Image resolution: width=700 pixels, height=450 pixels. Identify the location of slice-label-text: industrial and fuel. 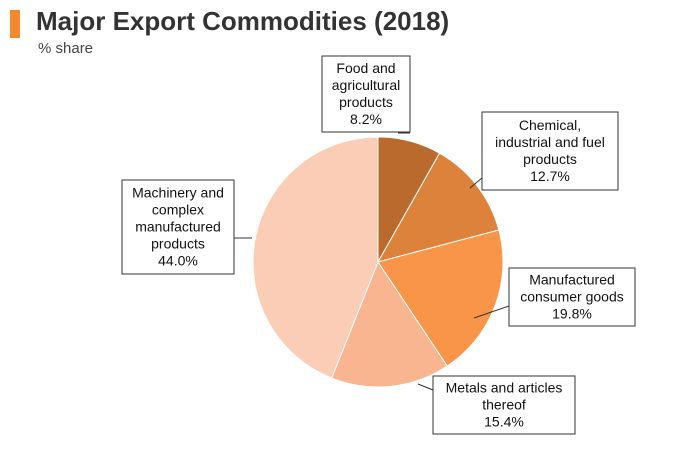
(550, 142).